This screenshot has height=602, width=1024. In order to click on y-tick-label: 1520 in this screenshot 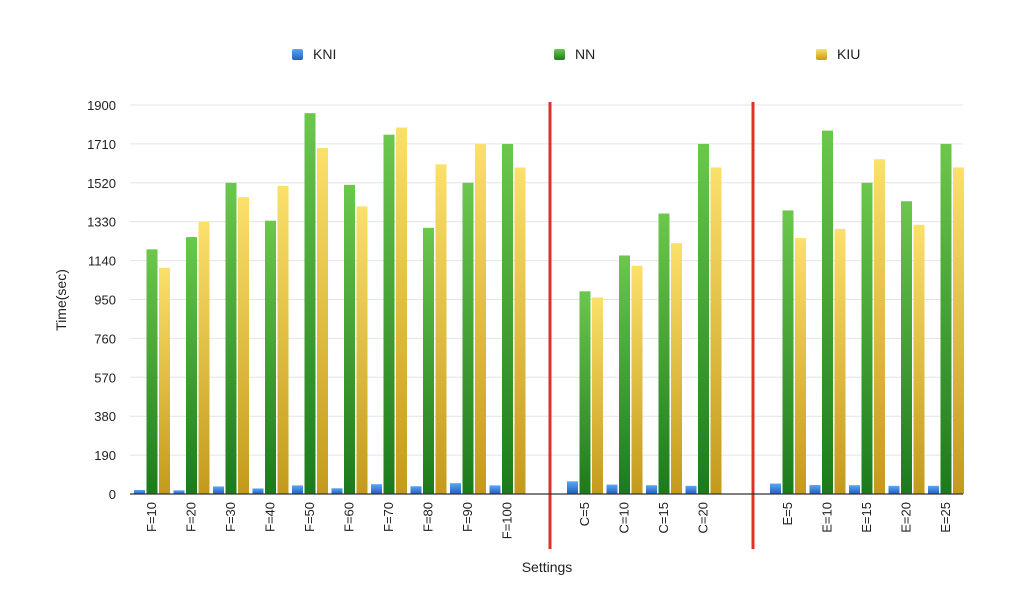, I will do `click(101, 183)`.